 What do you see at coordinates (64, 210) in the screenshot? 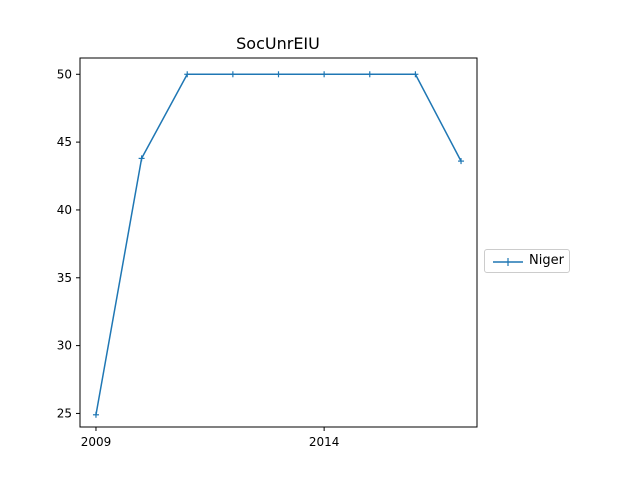
I see `y-tick-label: 40` at bounding box center [64, 210].